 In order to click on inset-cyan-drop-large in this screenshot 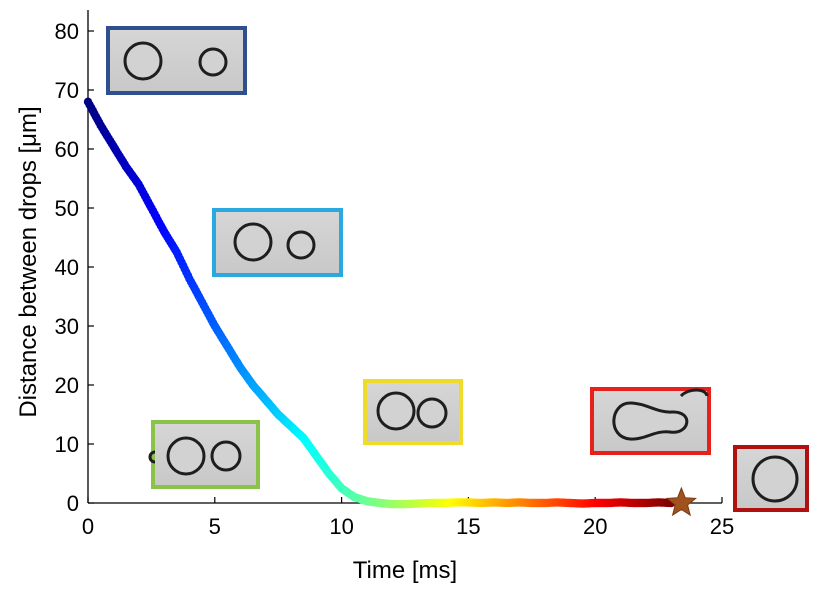, I will do `click(253, 242)`.